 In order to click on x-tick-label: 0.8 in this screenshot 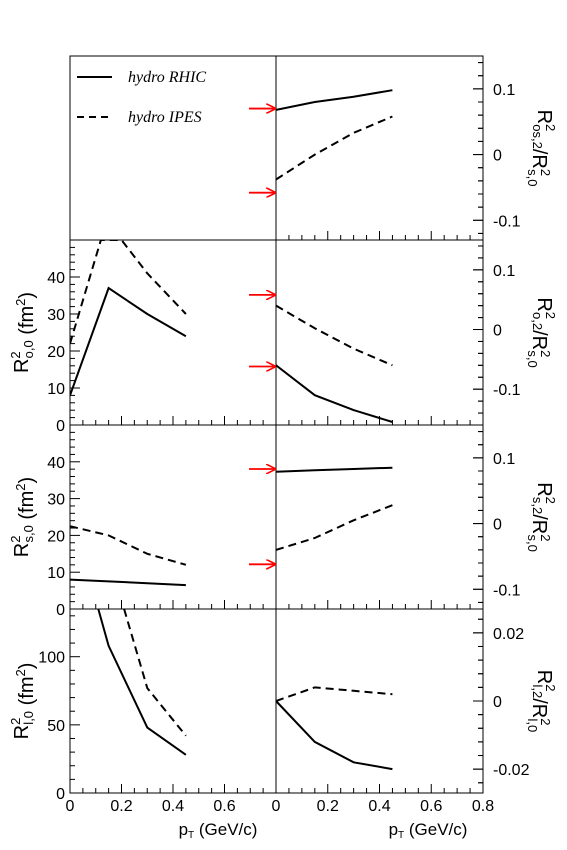, I will do `click(483, 806)`.